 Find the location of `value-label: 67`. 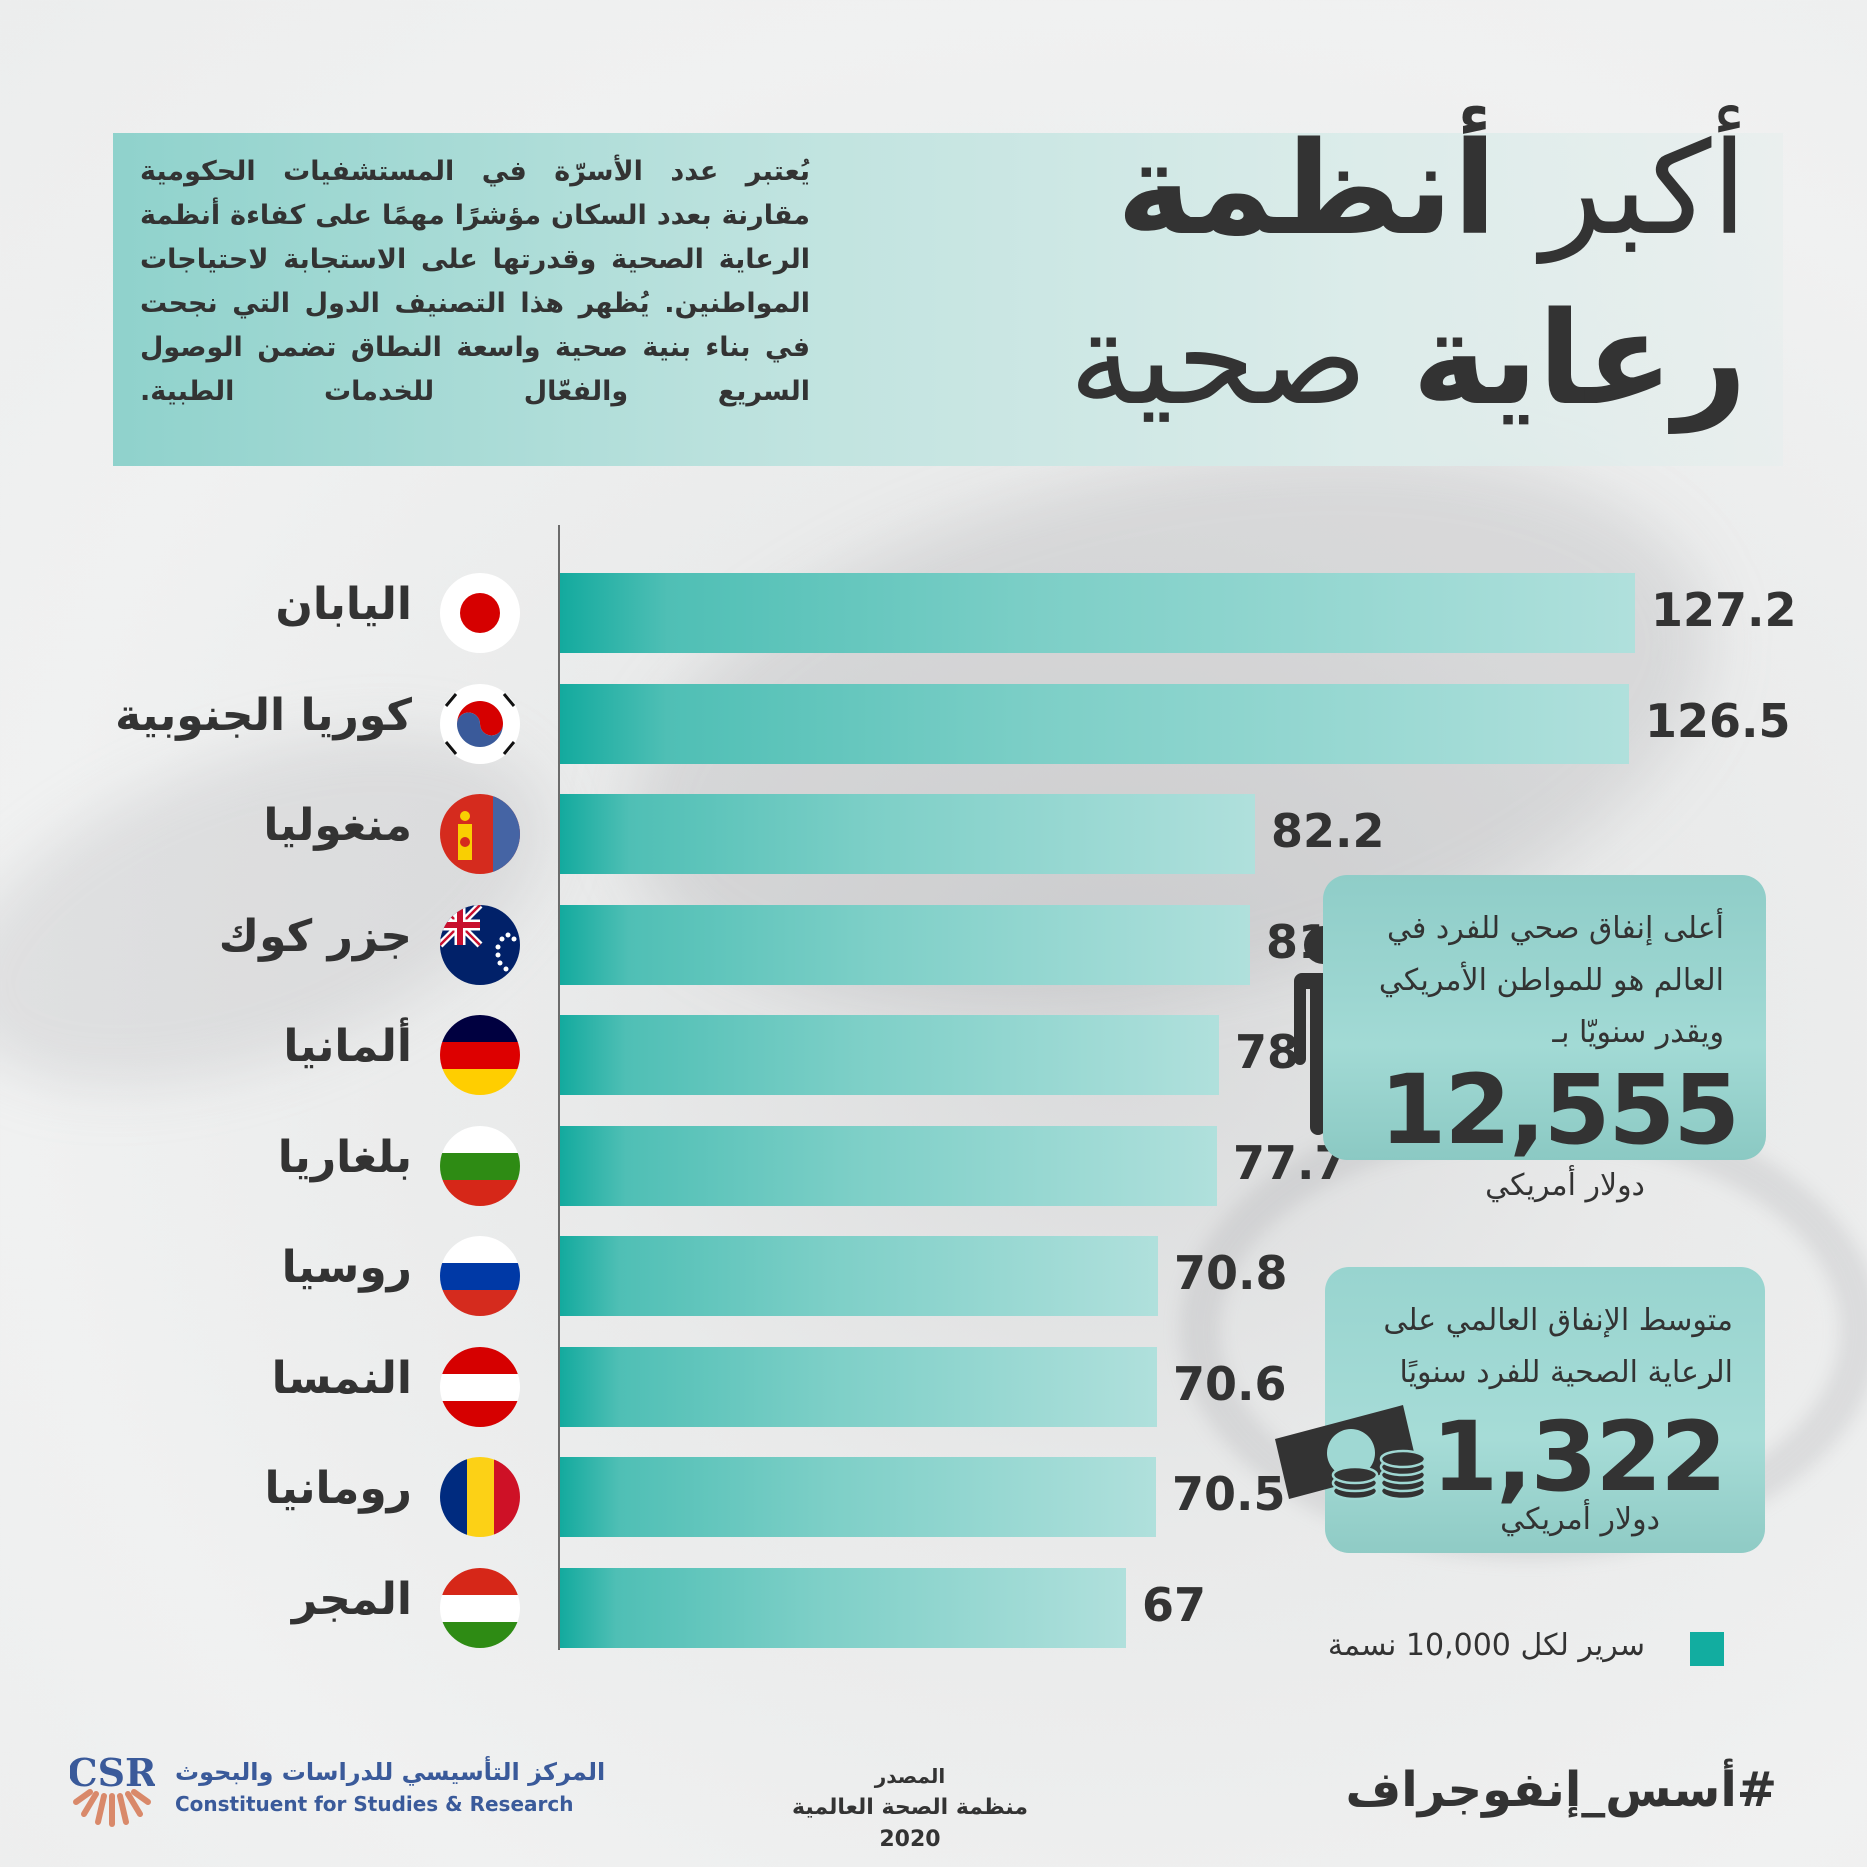

value-label: 67 is located at coordinates (1174, 1604).